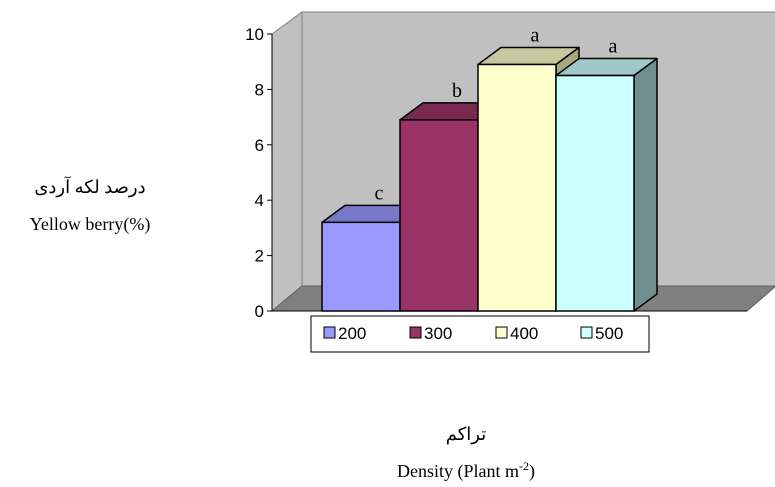 The width and height of the screenshot is (775, 487). What do you see at coordinates (259, 311) in the screenshot?
I see `y-tick-label: 0` at bounding box center [259, 311].